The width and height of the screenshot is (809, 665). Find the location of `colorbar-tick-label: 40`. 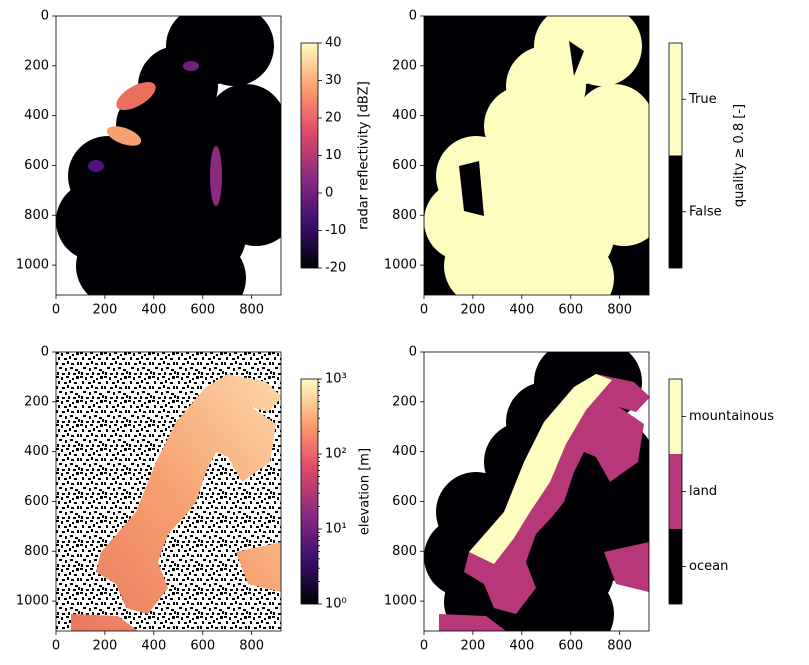

colorbar-tick-label: 40 is located at coordinates (333, 43).